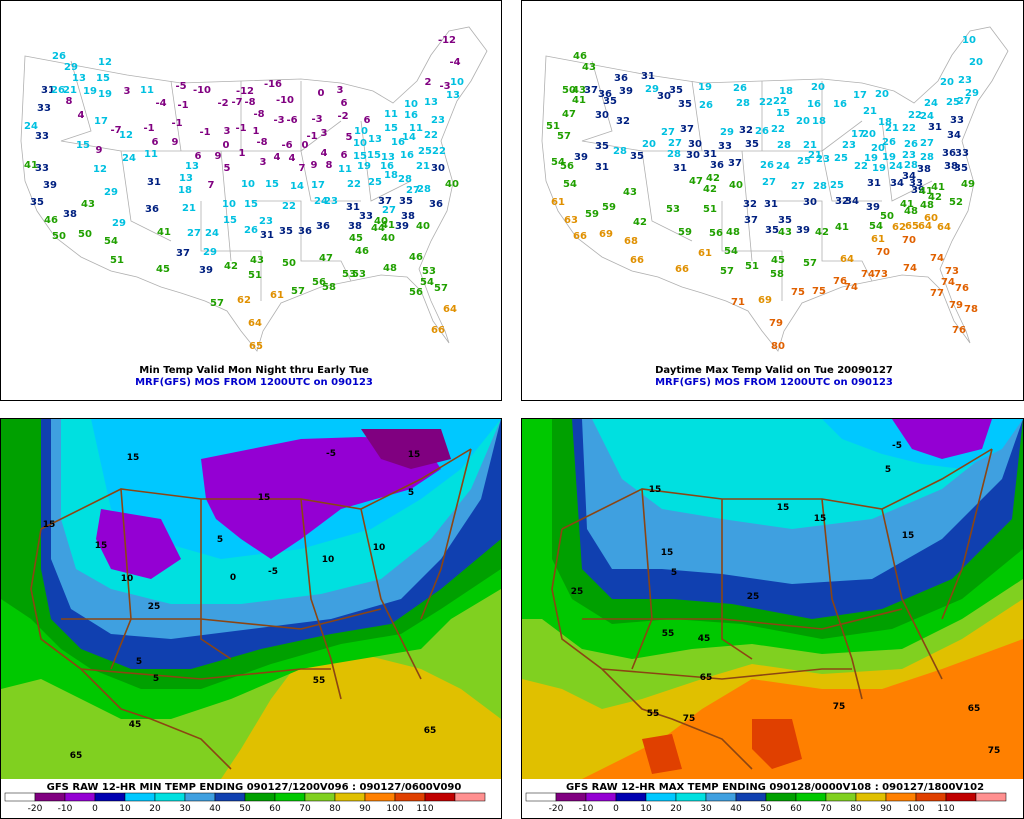 This screenshot has width=1024, height=819. I want to click on station-value: 13, so click(375, 139).